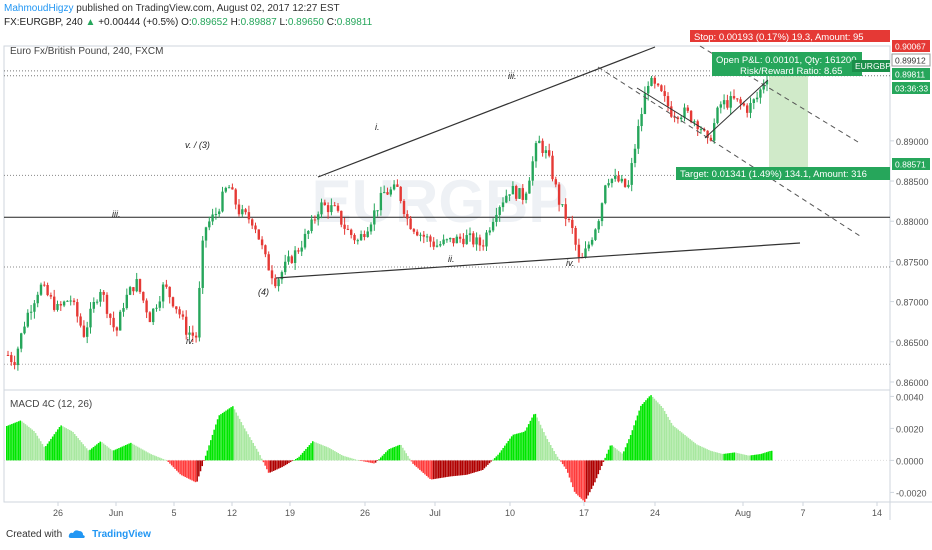 Image resolution: width=932 pixels, height=550 pixels. I want to click on pnl-box-bg, so click(787, 64).